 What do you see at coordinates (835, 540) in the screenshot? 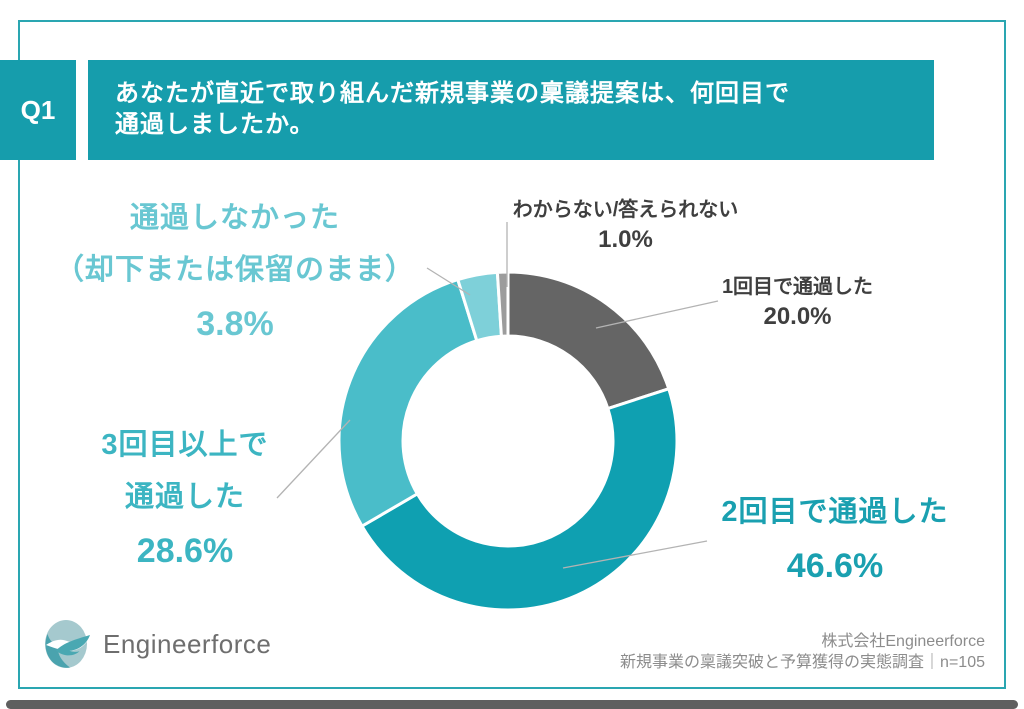
I see `label-second-pass: 2回目で通過した 46.6%` at bounding box center [835, 540].